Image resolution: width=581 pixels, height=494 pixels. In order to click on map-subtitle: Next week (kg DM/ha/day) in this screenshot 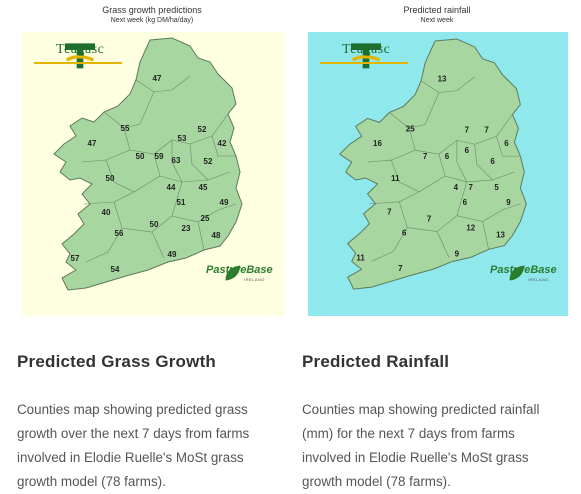, I will do `click(152, 20)`.